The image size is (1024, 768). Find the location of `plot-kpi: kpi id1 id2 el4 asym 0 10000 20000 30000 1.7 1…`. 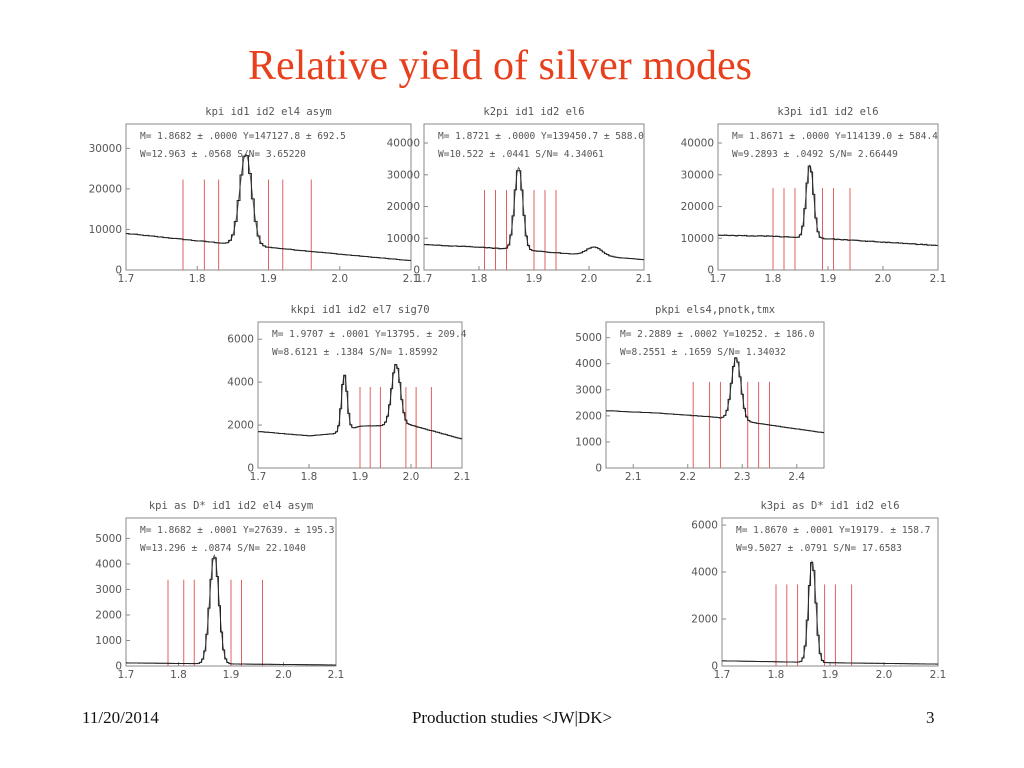

plot-kpi: kpi id1 id2 el4 asym 0 10000 20000 30000 1.7 1… is located at coordinates (250, 194).